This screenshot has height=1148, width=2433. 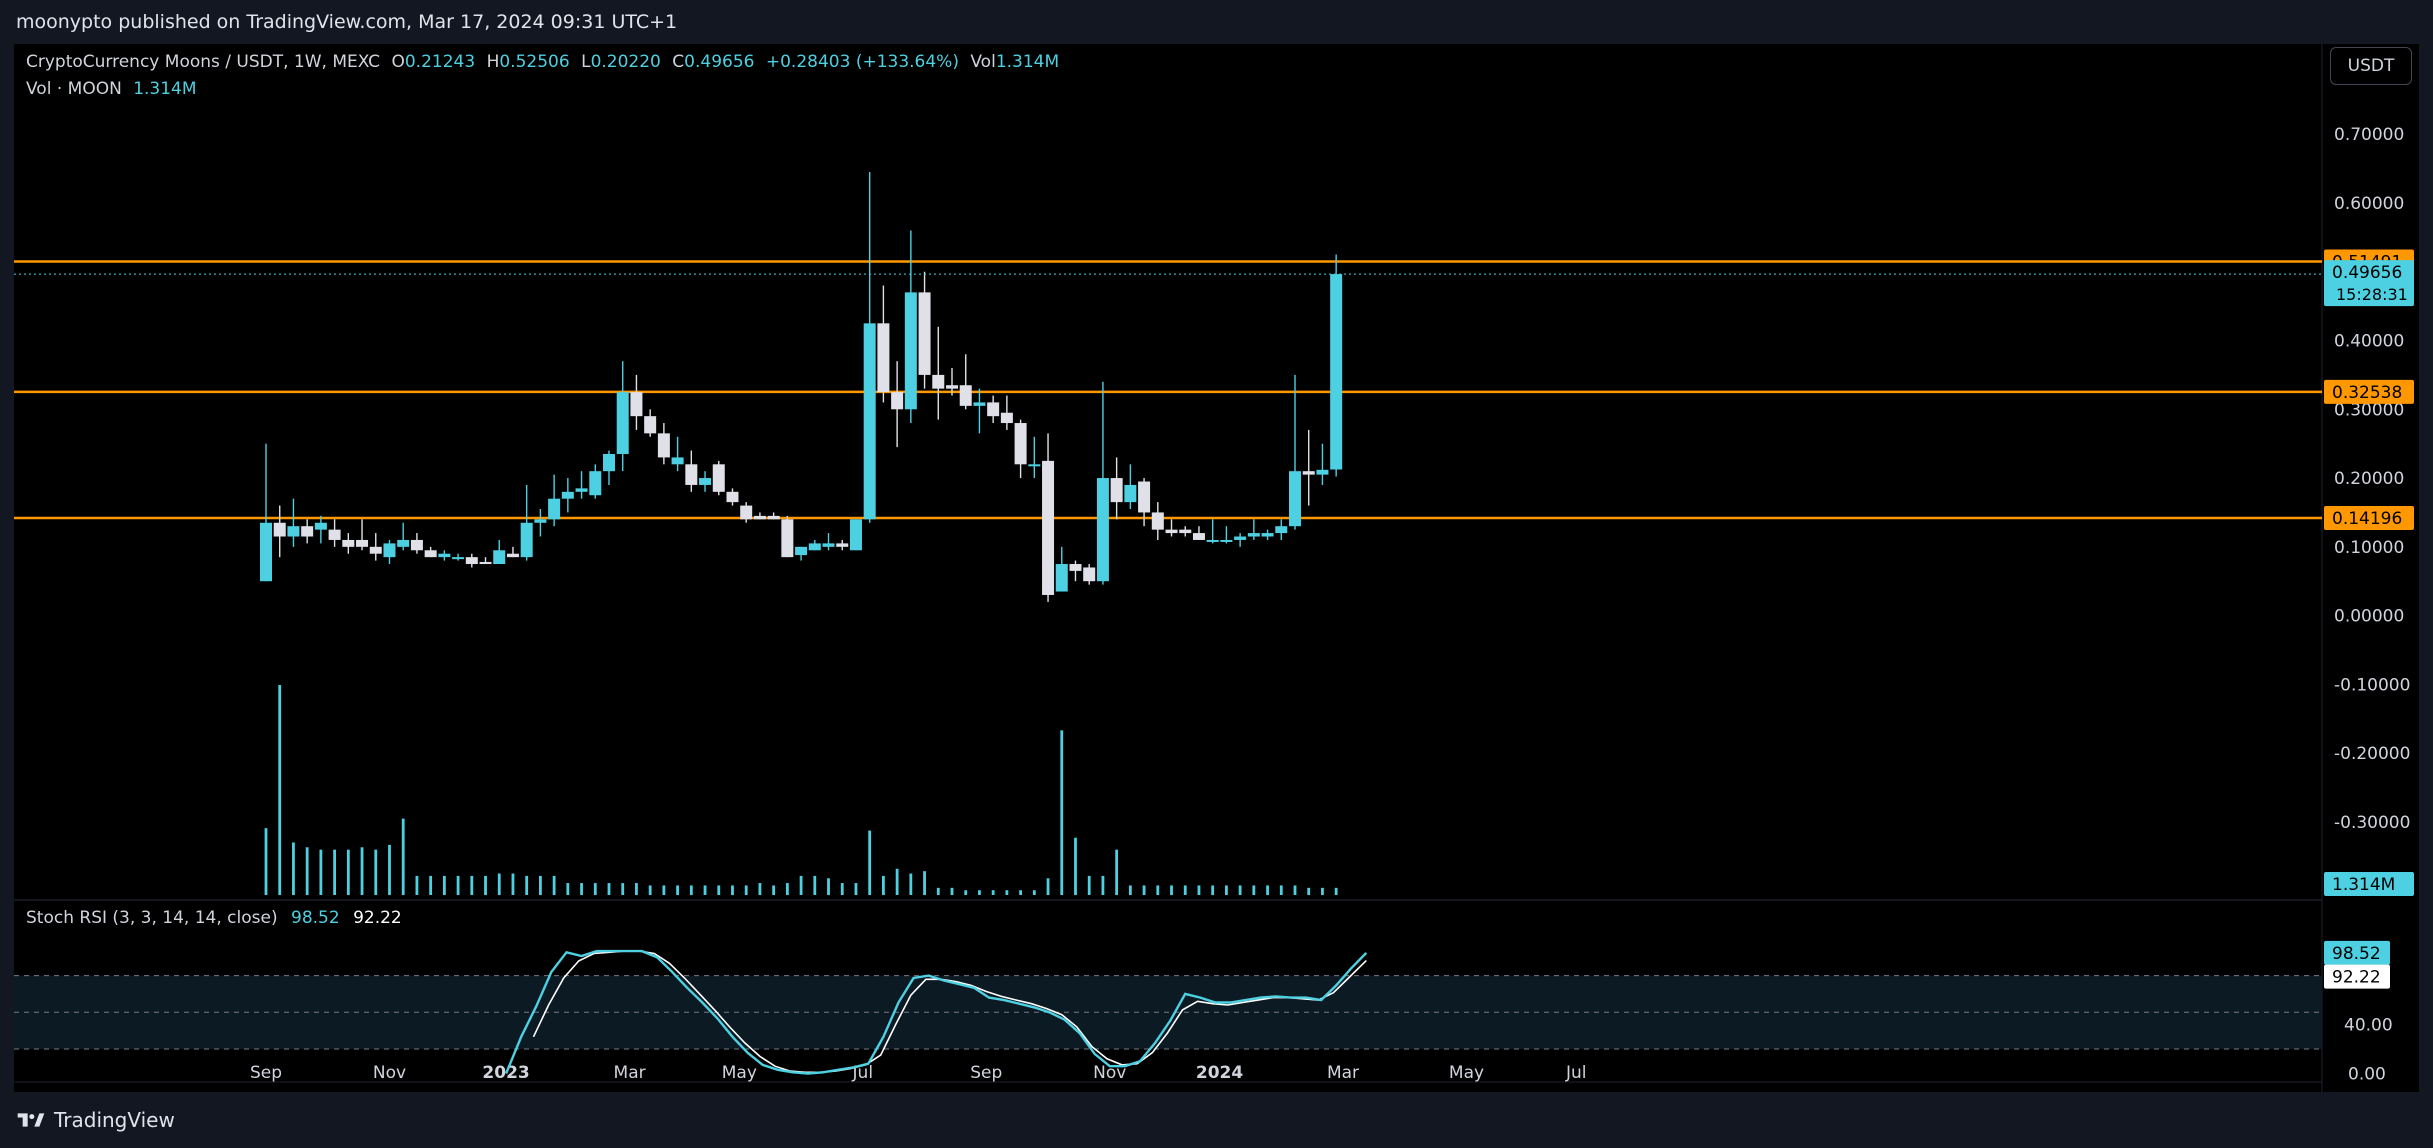 I want to click on horizontal-level-tag, so click(x=2369, y=391).